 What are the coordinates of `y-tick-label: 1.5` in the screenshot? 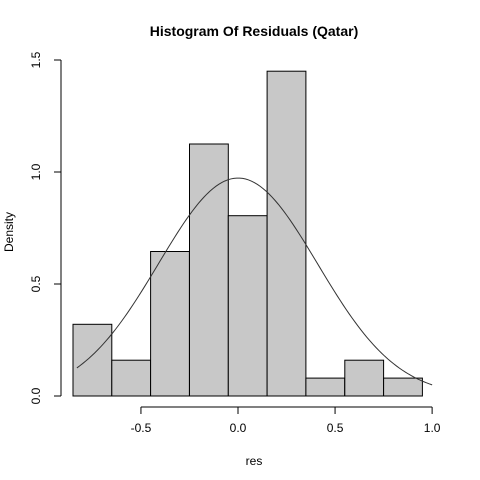 It's located at (36, 59).